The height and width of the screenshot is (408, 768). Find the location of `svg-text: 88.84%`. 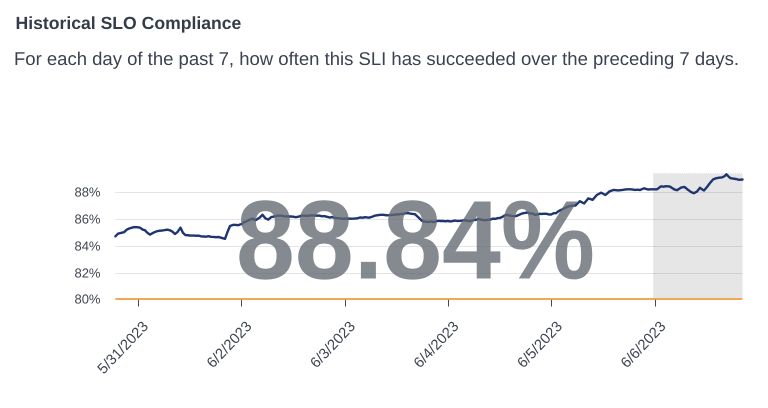

svg-text: 88.84% is located at coordinates (415, 239).